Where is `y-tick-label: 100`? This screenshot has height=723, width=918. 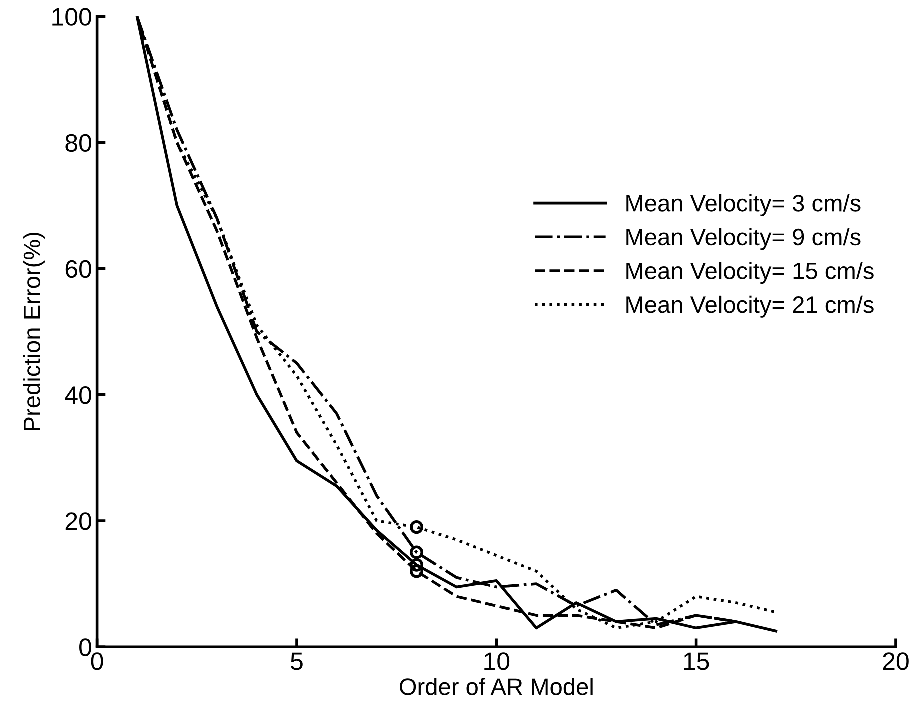
y-tick-label: 100 is located at coordinates (72, 17).